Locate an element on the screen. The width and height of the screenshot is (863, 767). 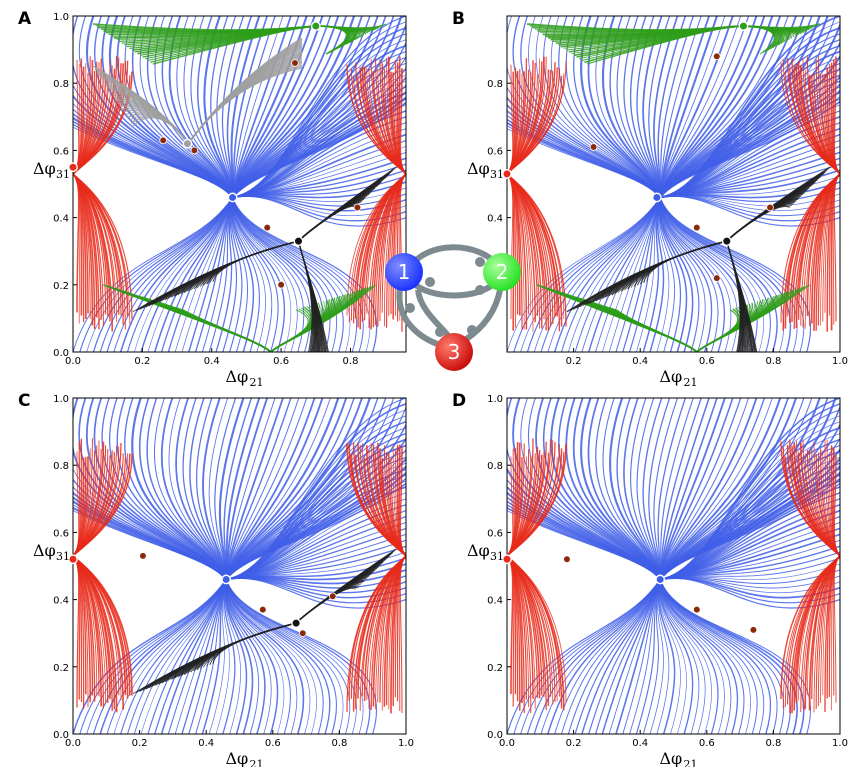
x-tick-label: 0.4 is located at coordinates (206, 743).